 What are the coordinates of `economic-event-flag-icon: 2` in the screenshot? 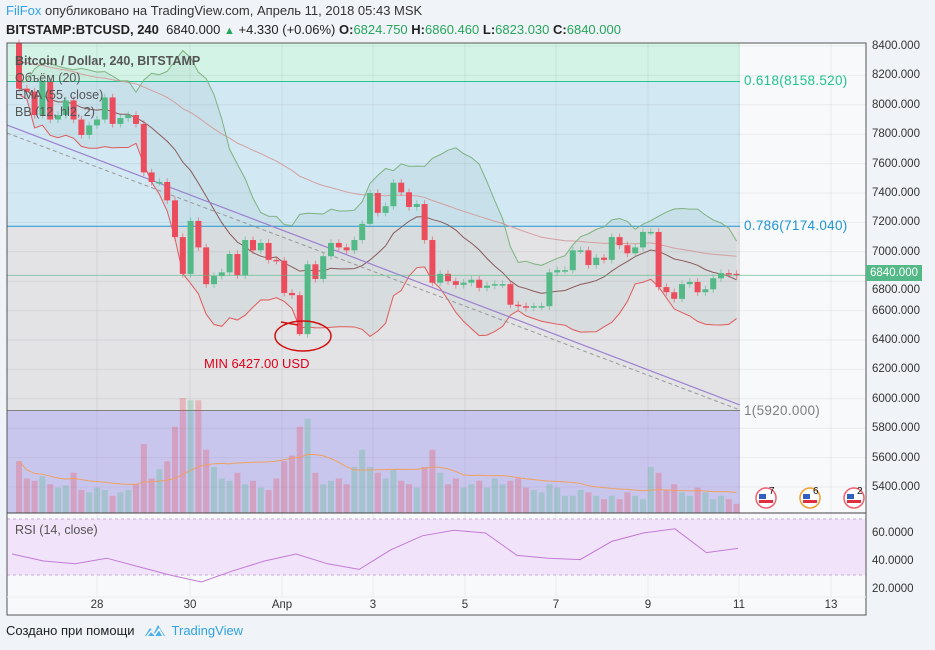 It's located at (854, 497).